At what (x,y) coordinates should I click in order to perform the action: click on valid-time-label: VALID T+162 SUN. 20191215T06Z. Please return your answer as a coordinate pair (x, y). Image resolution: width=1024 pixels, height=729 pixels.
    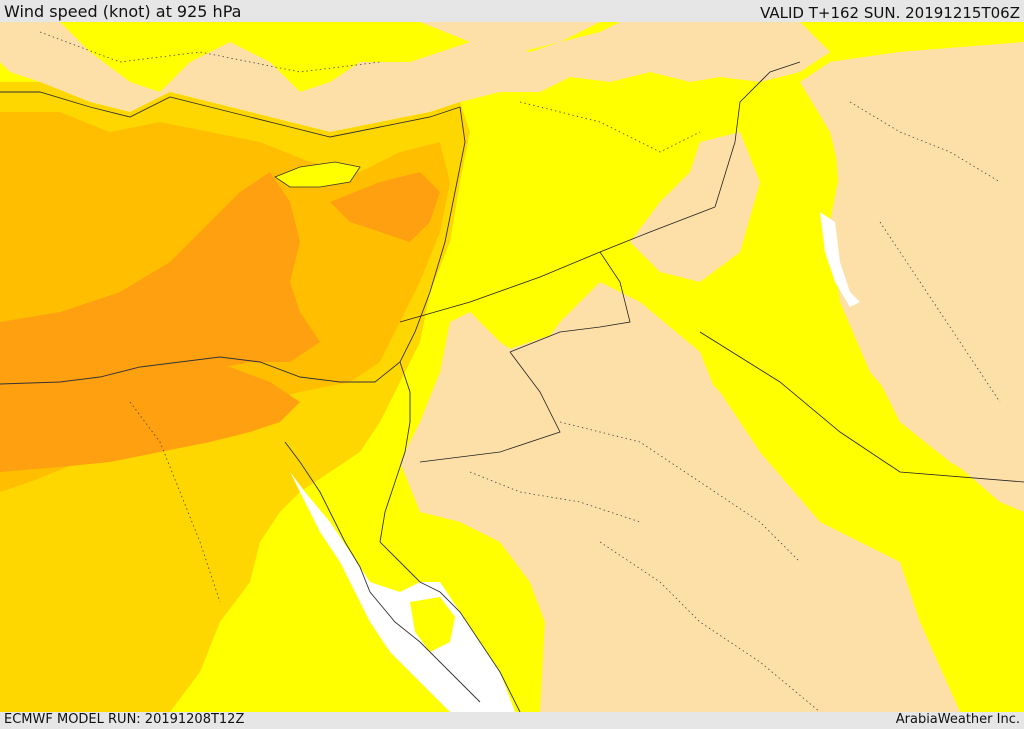
    Looking at the image, I should click on (890, 13).